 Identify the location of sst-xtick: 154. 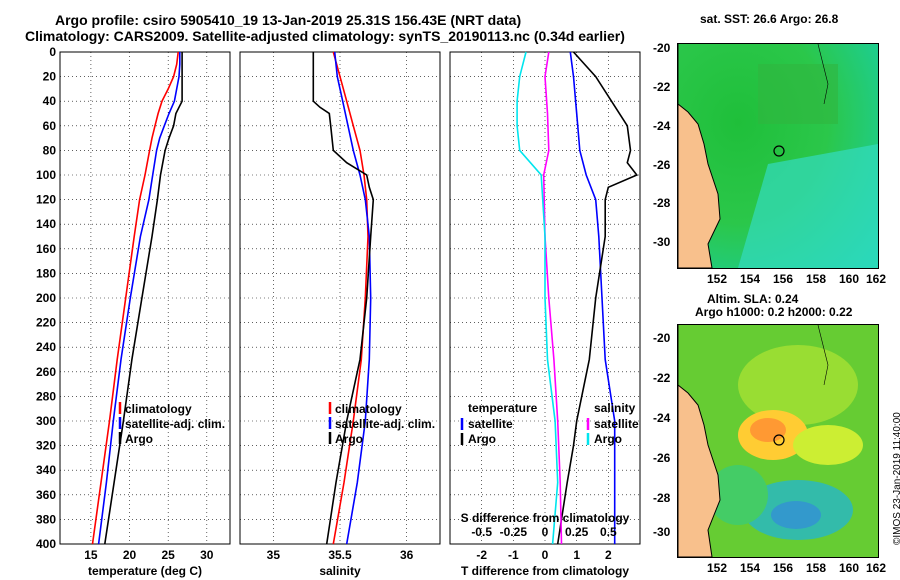
(750, 279).